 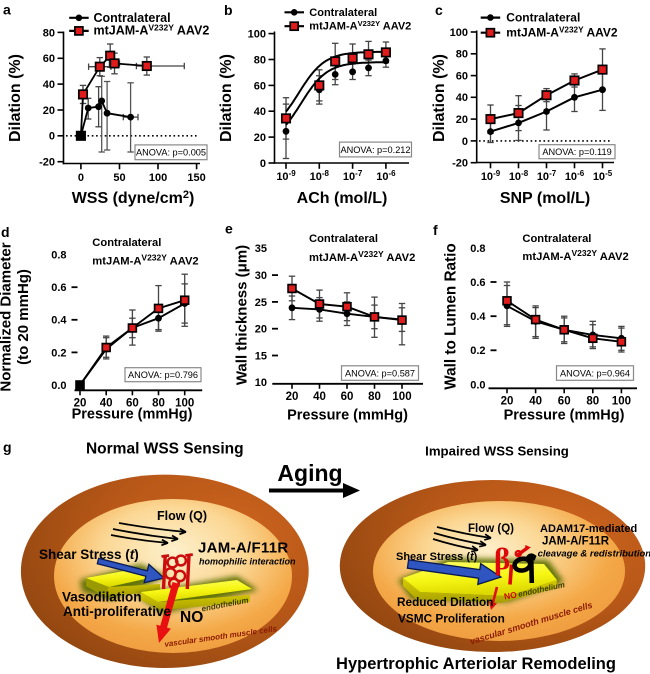 I want to click on svg-text: a, so click(x=7, y=10).